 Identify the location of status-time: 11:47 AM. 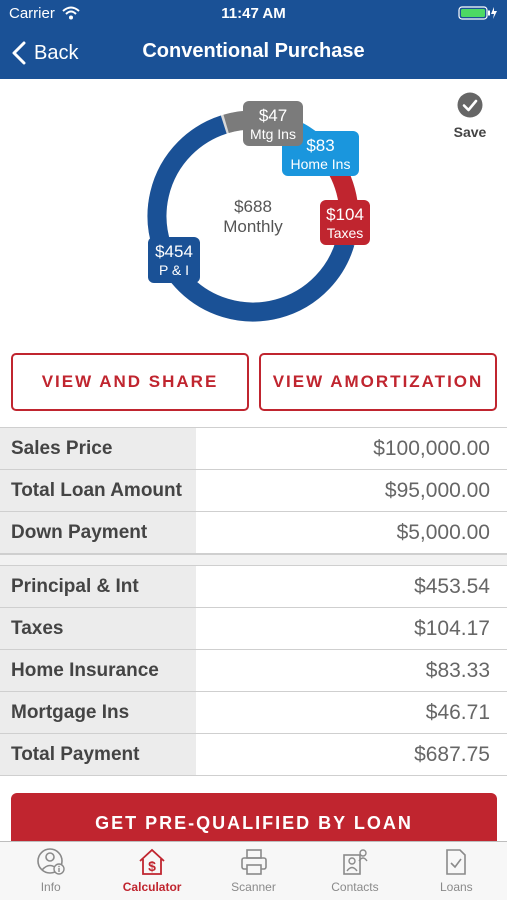
(253, 13).